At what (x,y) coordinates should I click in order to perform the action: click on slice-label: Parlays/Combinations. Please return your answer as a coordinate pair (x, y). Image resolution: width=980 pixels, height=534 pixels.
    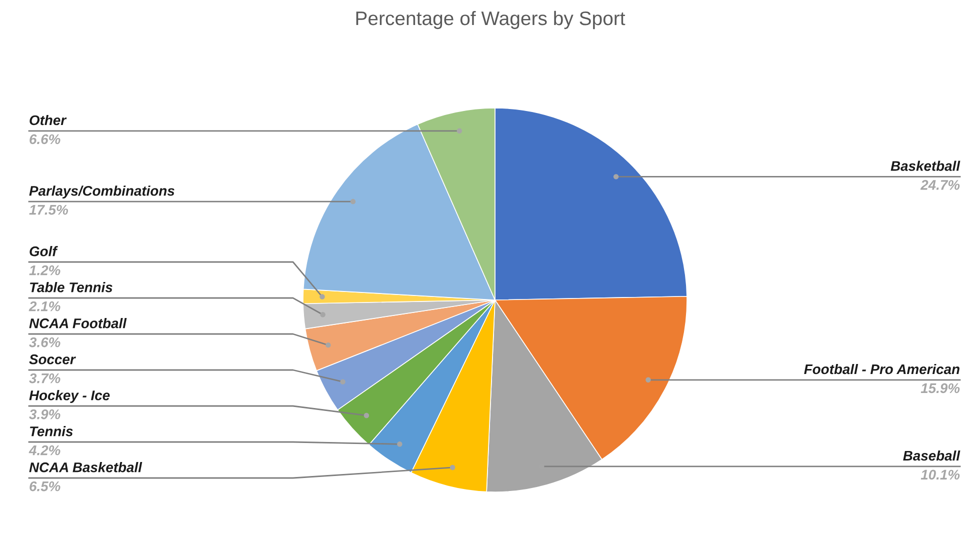
    Looking at the image, I should click on (101, 192).